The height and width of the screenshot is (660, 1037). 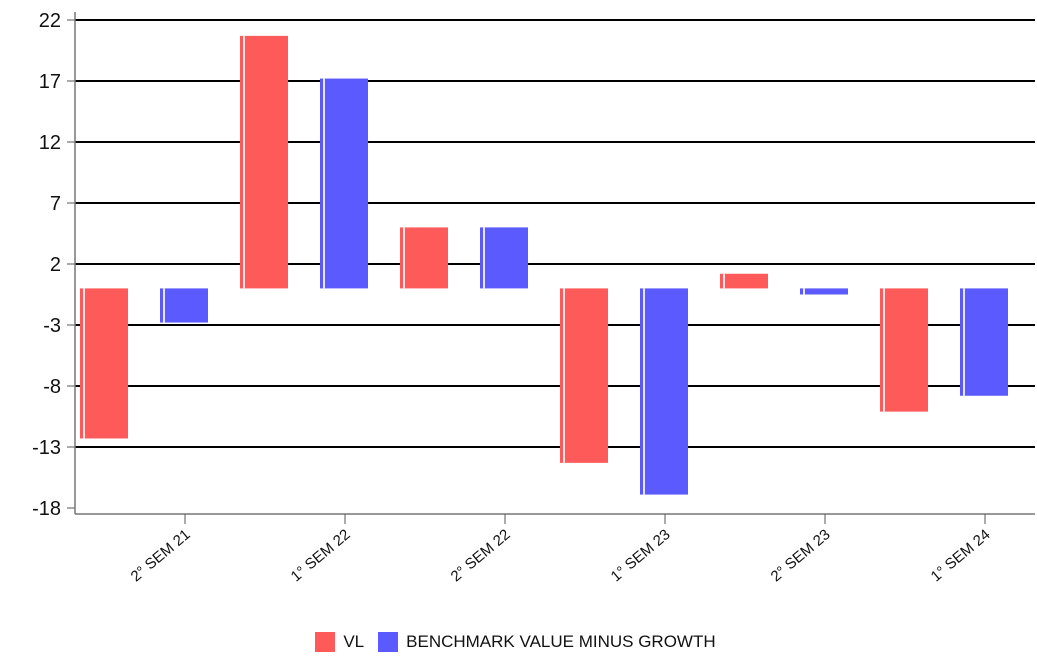 What do you see at coordinates (641, 555) in the screenshot?
I see `x-tick-label: 1° SEM 23` at bounding box center [641, 555].